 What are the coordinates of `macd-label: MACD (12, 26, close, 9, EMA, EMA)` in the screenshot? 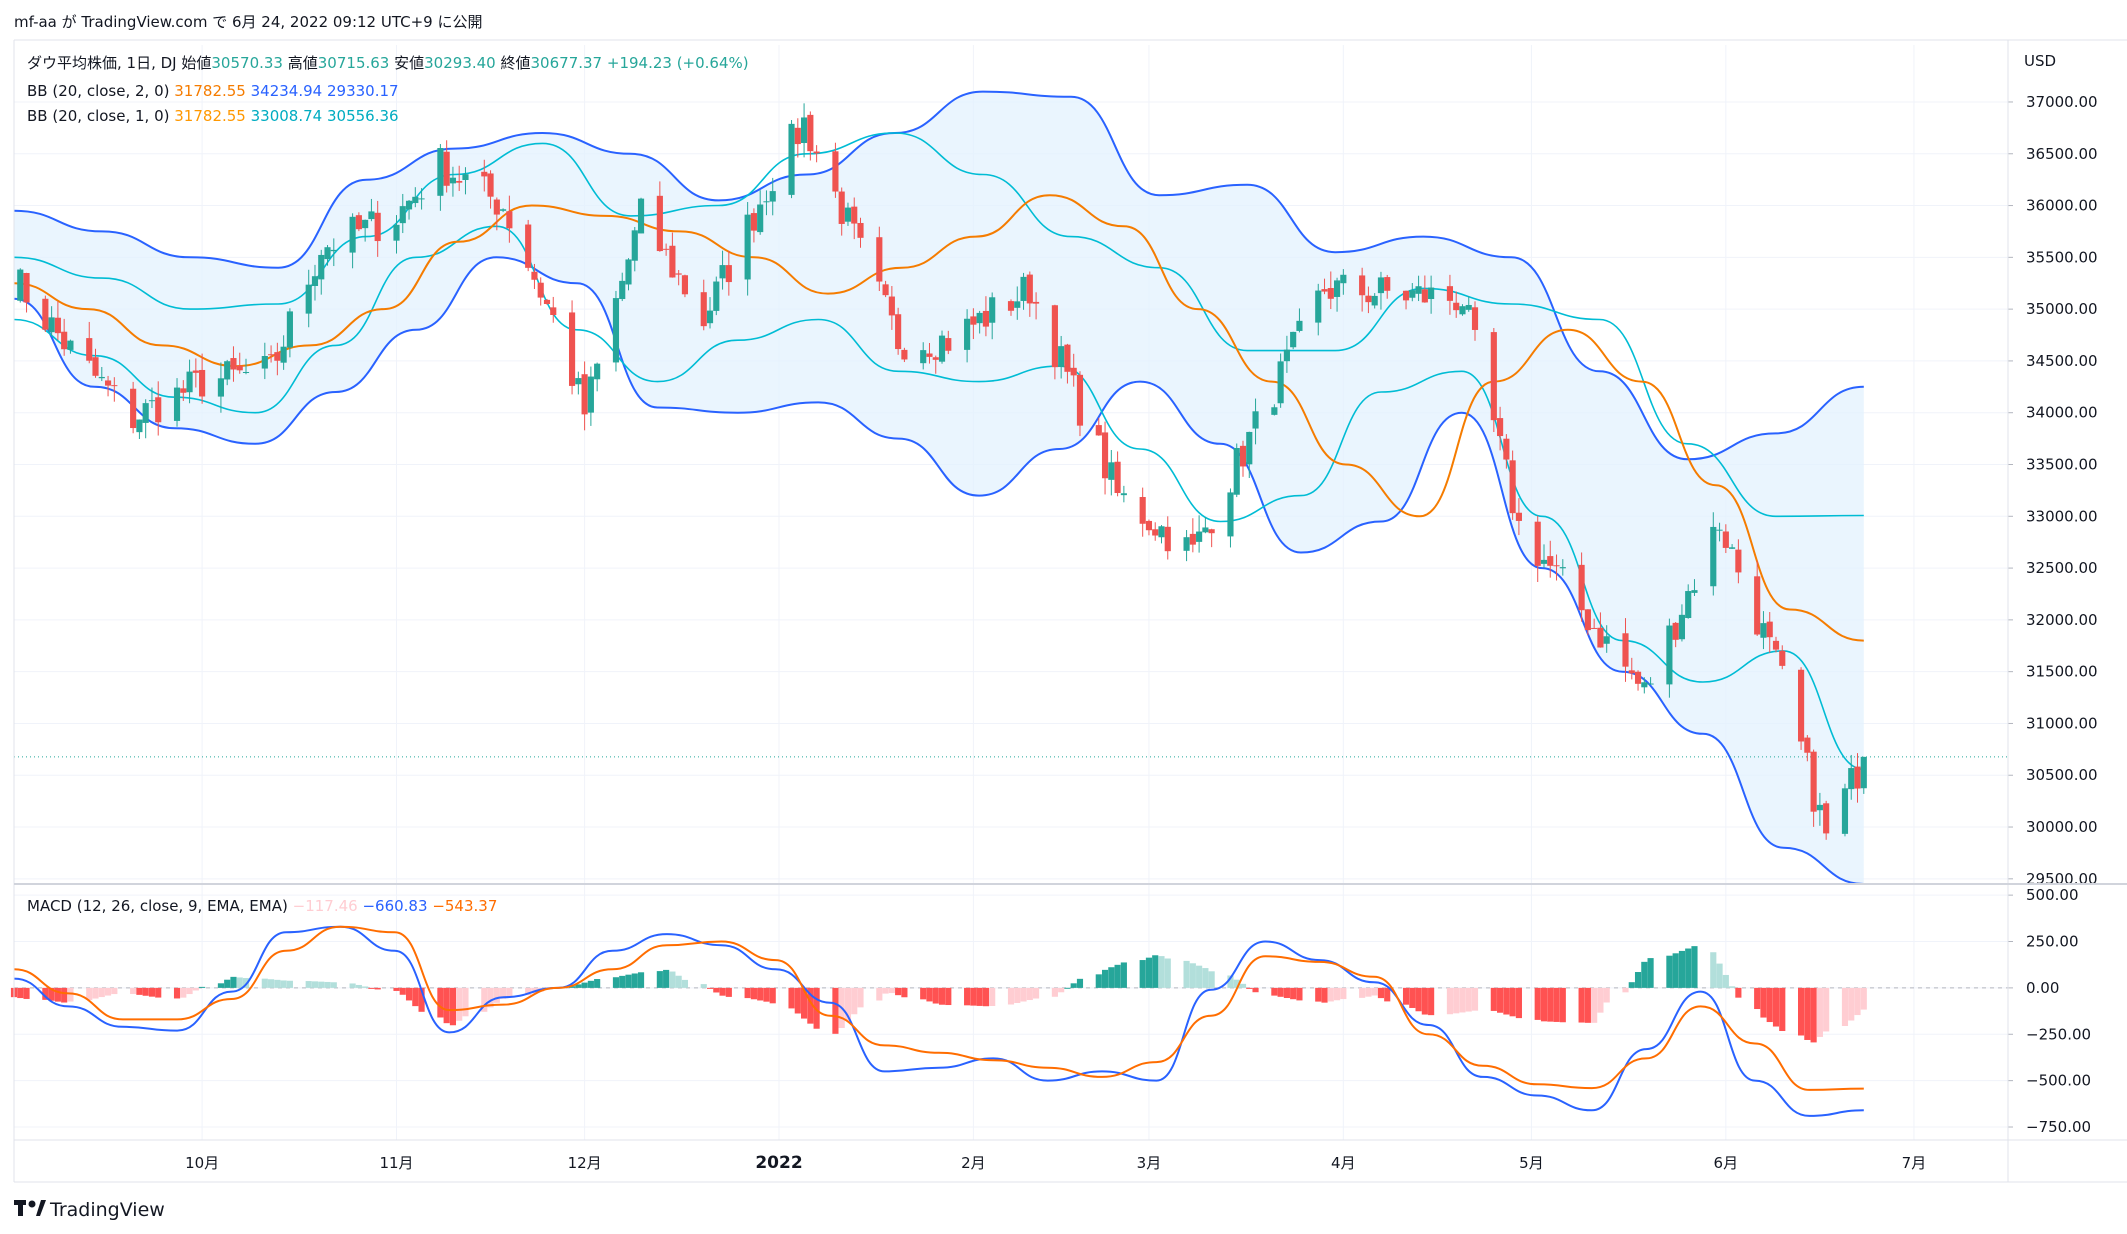 It's located at (157, 906).